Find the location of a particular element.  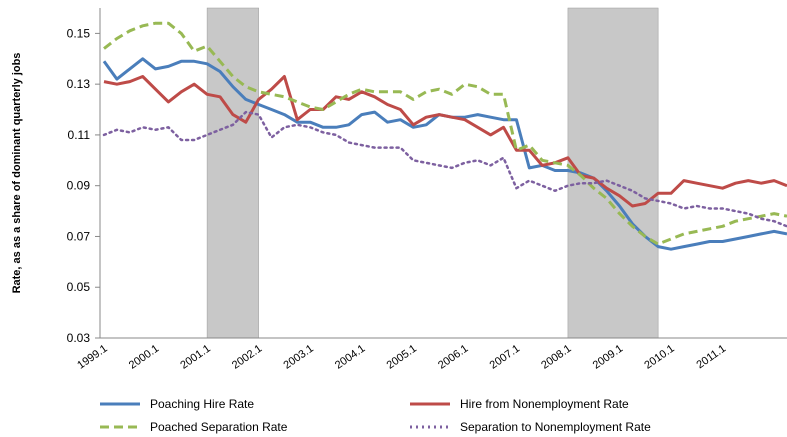

x-tick-label: 2006.1 is located at coordinates (453, 357).